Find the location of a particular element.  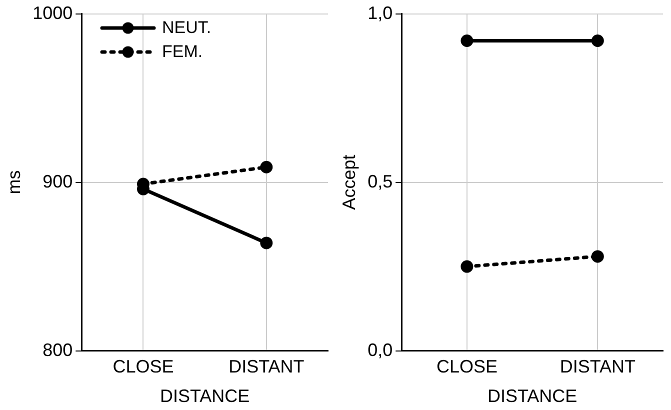

y-tick-label: 1000 is located at coordinates (52, 12).